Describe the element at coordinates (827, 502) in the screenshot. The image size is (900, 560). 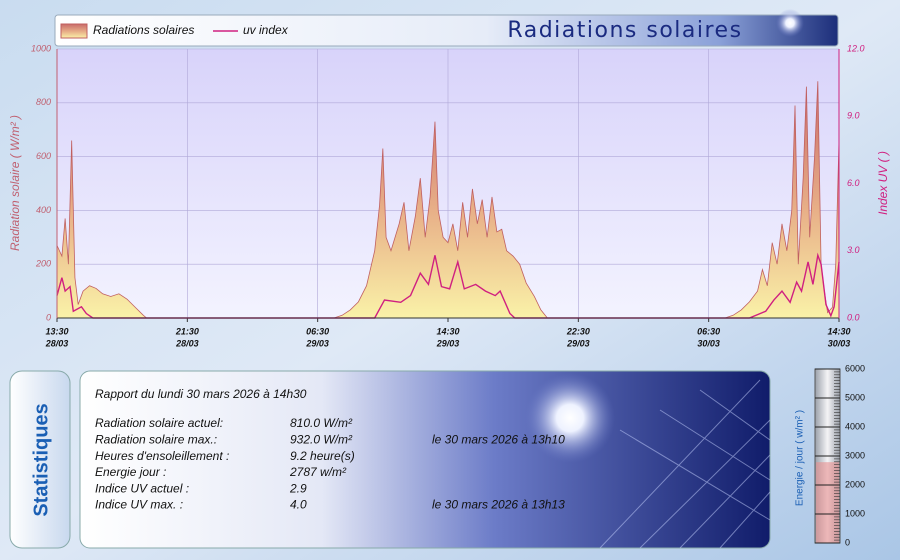
I see `gauge-bar` at that location.